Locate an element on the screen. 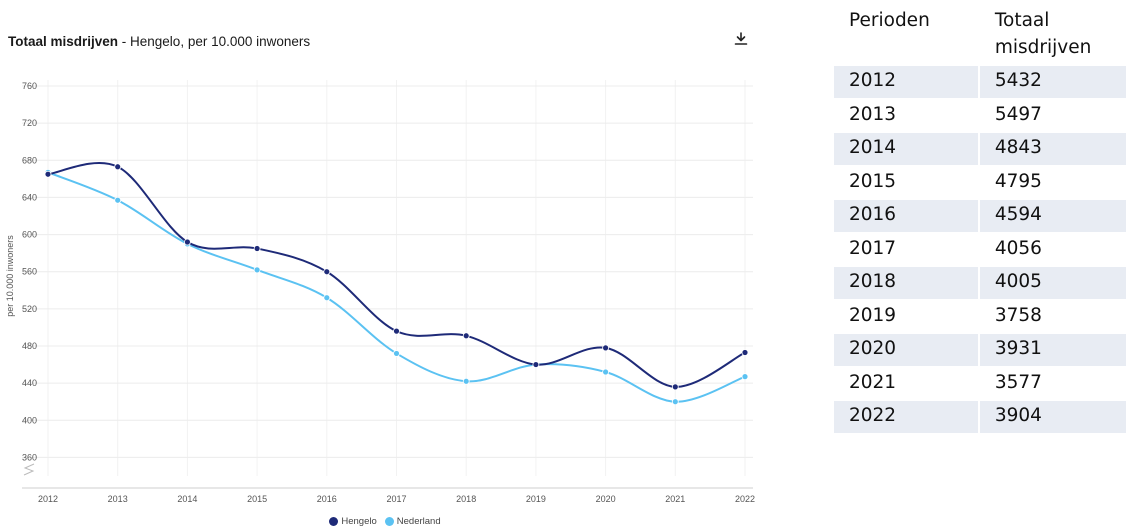  cell-total: 4843 is located at coordinates (1053, 149).